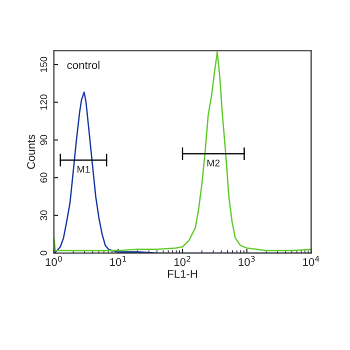  I want to click on y-tick-label: 0, so click(44, 253).